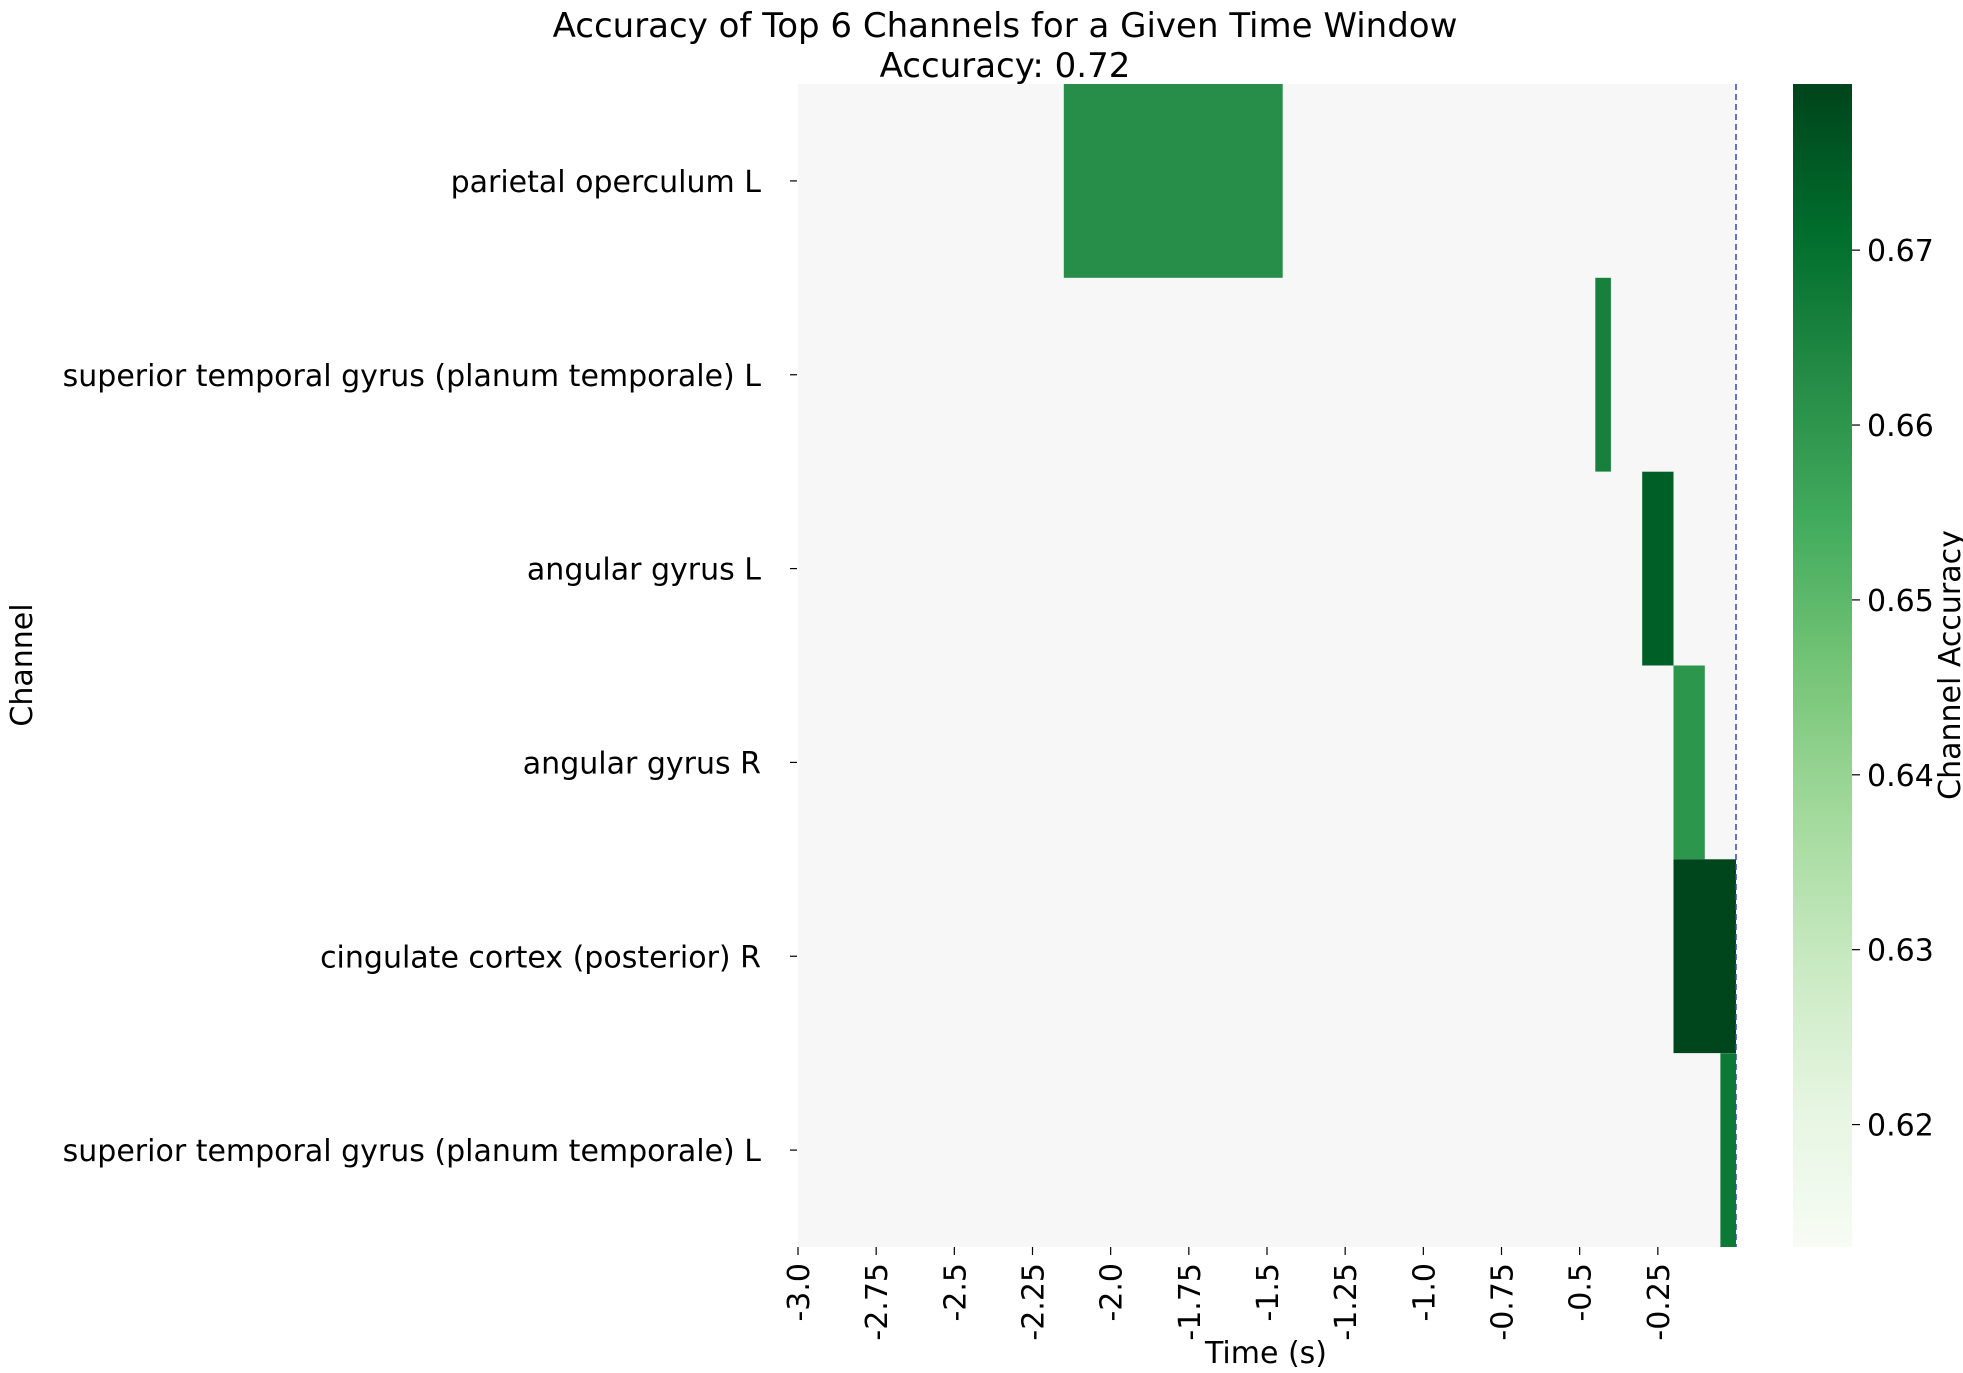  Describe the element at coordinates (22, 664) in the screenshot. I see `y-axis-label: Channel` at that location.